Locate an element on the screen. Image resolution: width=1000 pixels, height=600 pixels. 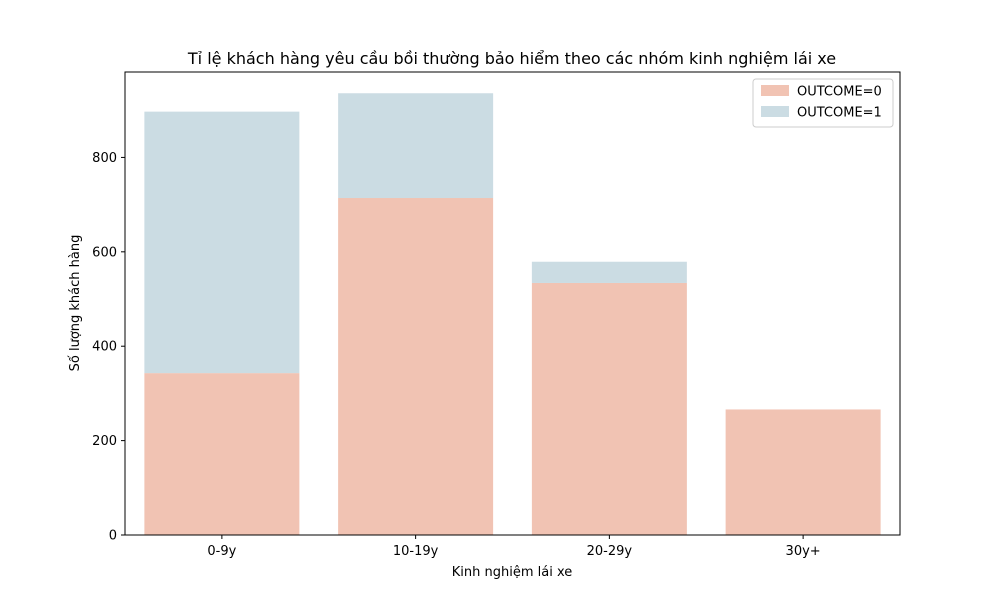
y-tick-label: 800 is located at coordinates (104, 158).